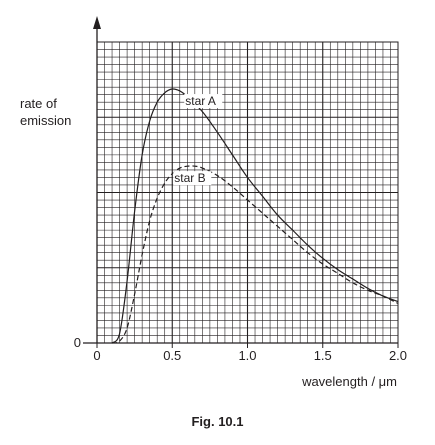 The image size is (435, 445). I want to click on x-tick-label: 1.5, so click(323, 355).